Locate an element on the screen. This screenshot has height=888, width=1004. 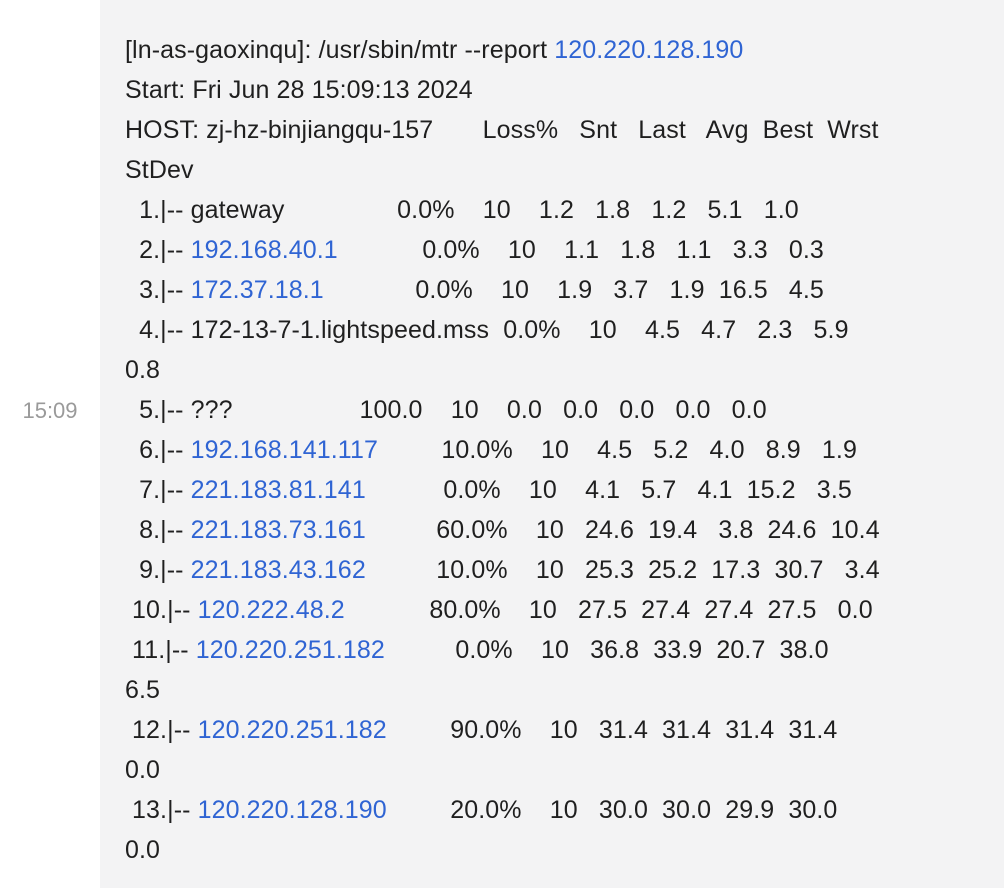
report-text: 0.0% 10 1.1 1.8 1.1 3.3 0.3 is located at coordinates (580, 250).